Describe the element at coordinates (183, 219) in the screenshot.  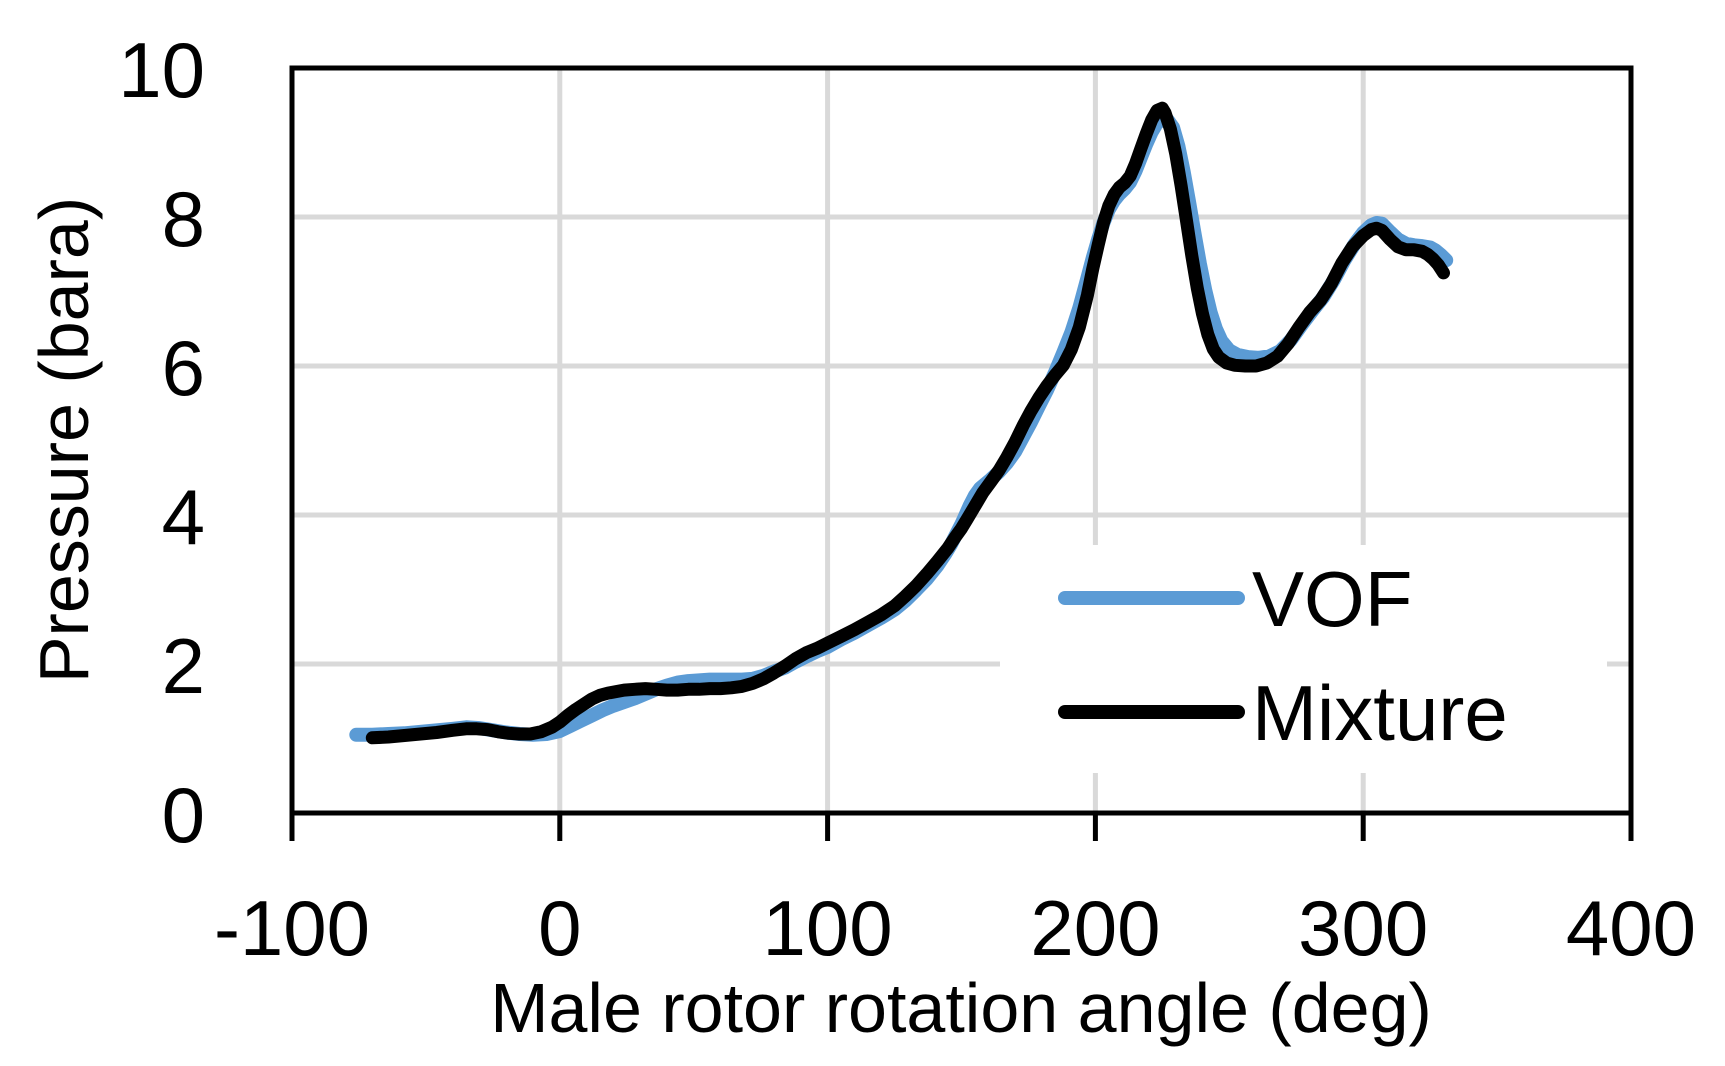
I see `y-tick-label: 8` at that location.